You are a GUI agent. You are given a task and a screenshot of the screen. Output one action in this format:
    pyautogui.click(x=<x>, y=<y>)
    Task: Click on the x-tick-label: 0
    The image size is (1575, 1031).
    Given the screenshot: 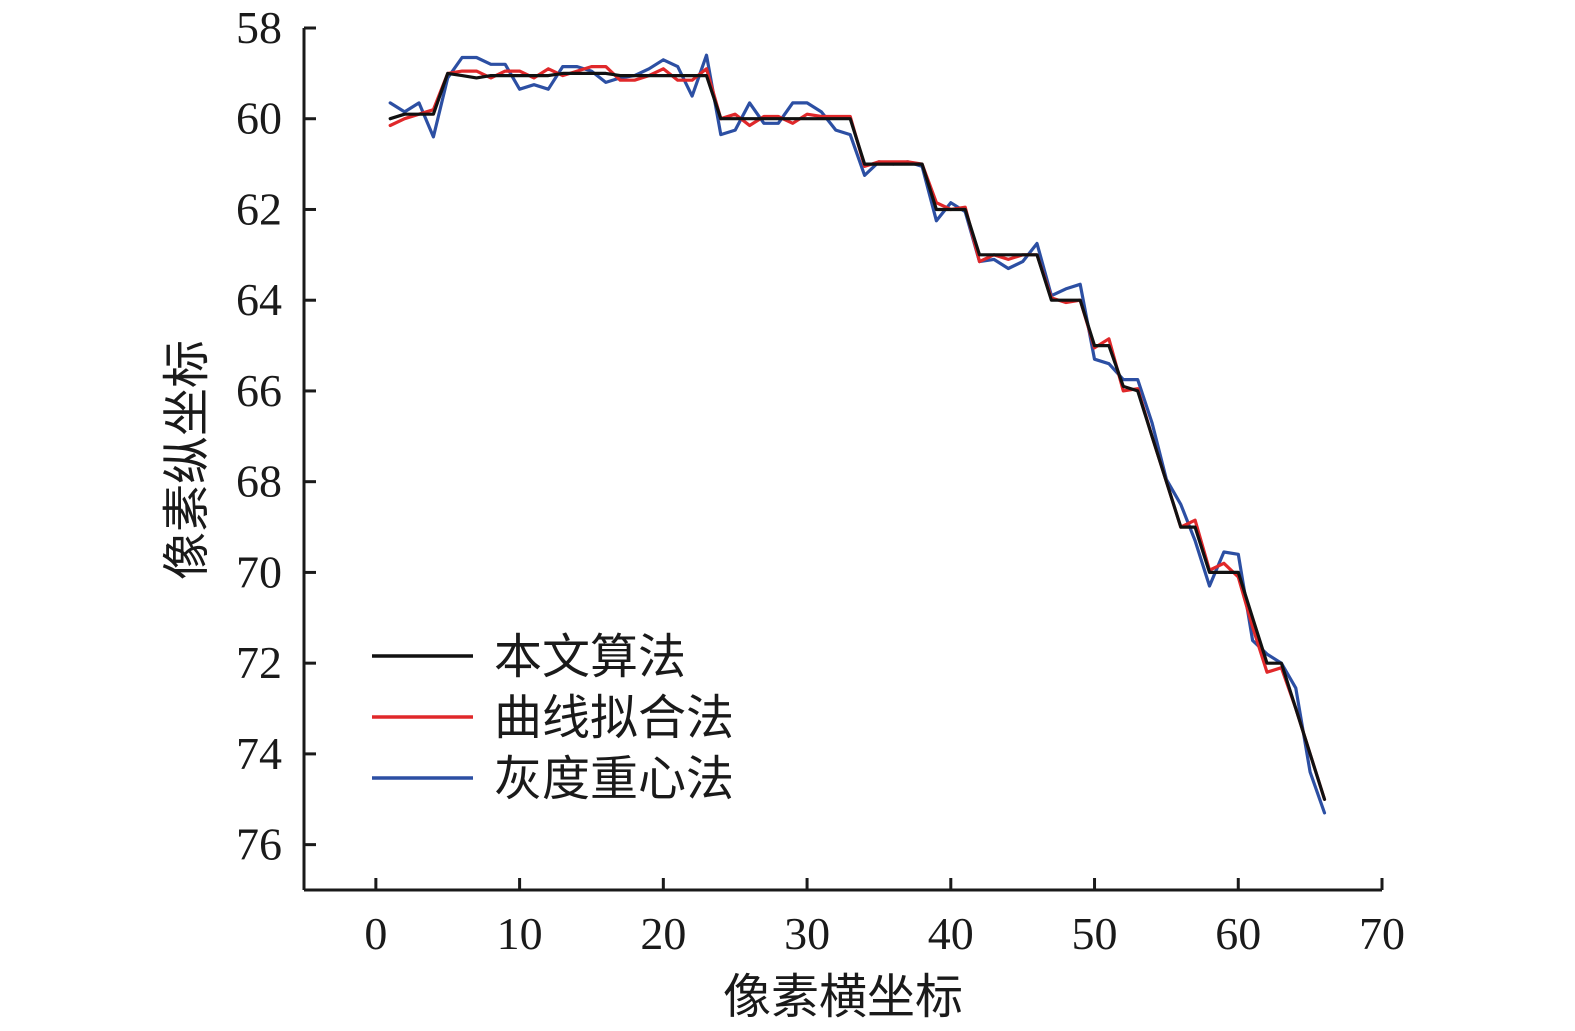 What is the action you would take?
    pyautogui.click(x=375, y=933)
    